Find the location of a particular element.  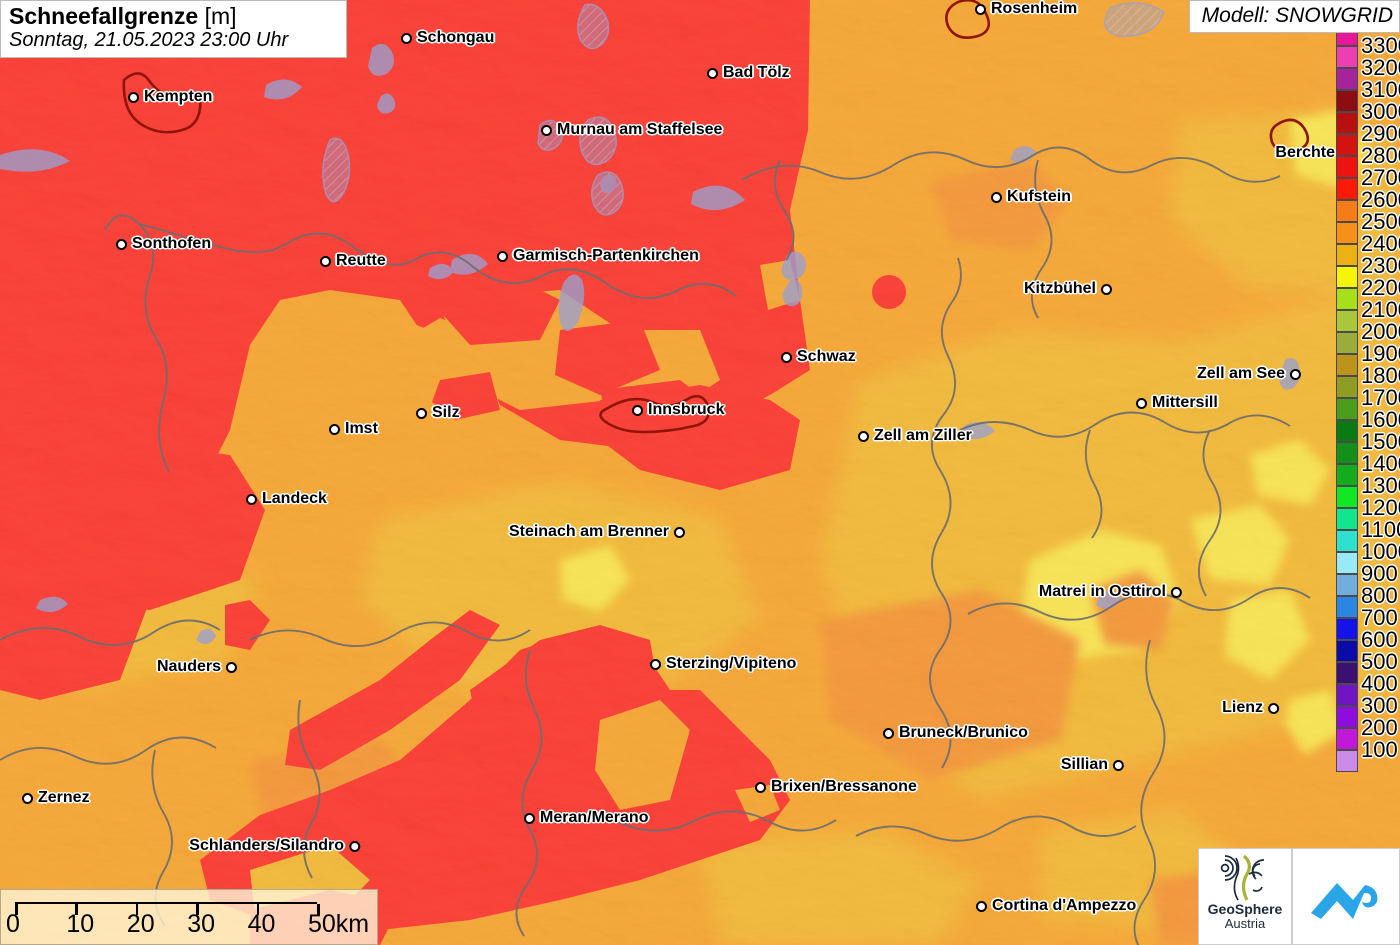

legend-entry: 1900 is located at coordinates (1364, 359).